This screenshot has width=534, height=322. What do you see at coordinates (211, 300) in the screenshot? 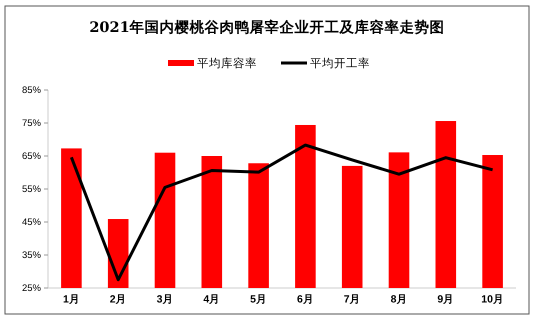
I see `x-tick-label: 4月` at bounding box center [211, 300].